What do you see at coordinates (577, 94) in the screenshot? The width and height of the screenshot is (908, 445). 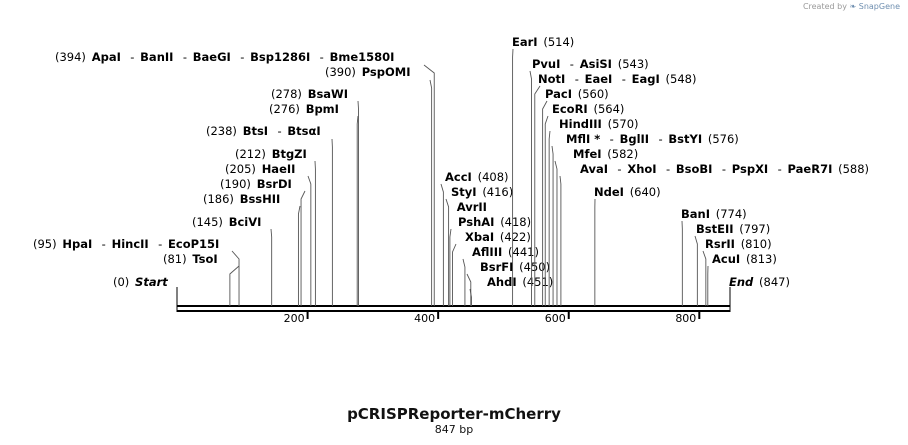 I see `site-label-text: PacI (560)` at bounding box center [577, 94].